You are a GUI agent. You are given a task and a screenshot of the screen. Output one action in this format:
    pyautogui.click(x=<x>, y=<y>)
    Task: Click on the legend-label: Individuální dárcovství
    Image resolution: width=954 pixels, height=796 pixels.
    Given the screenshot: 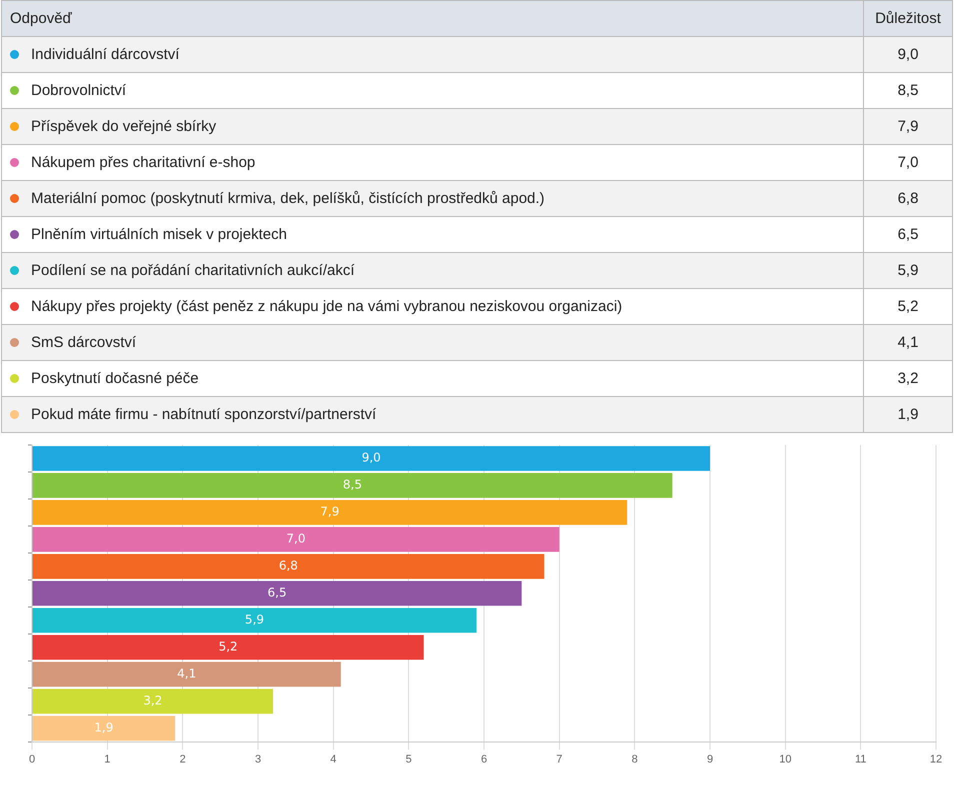 What is the action you would take?
    pyautogui.click(x=433, y=54)
    